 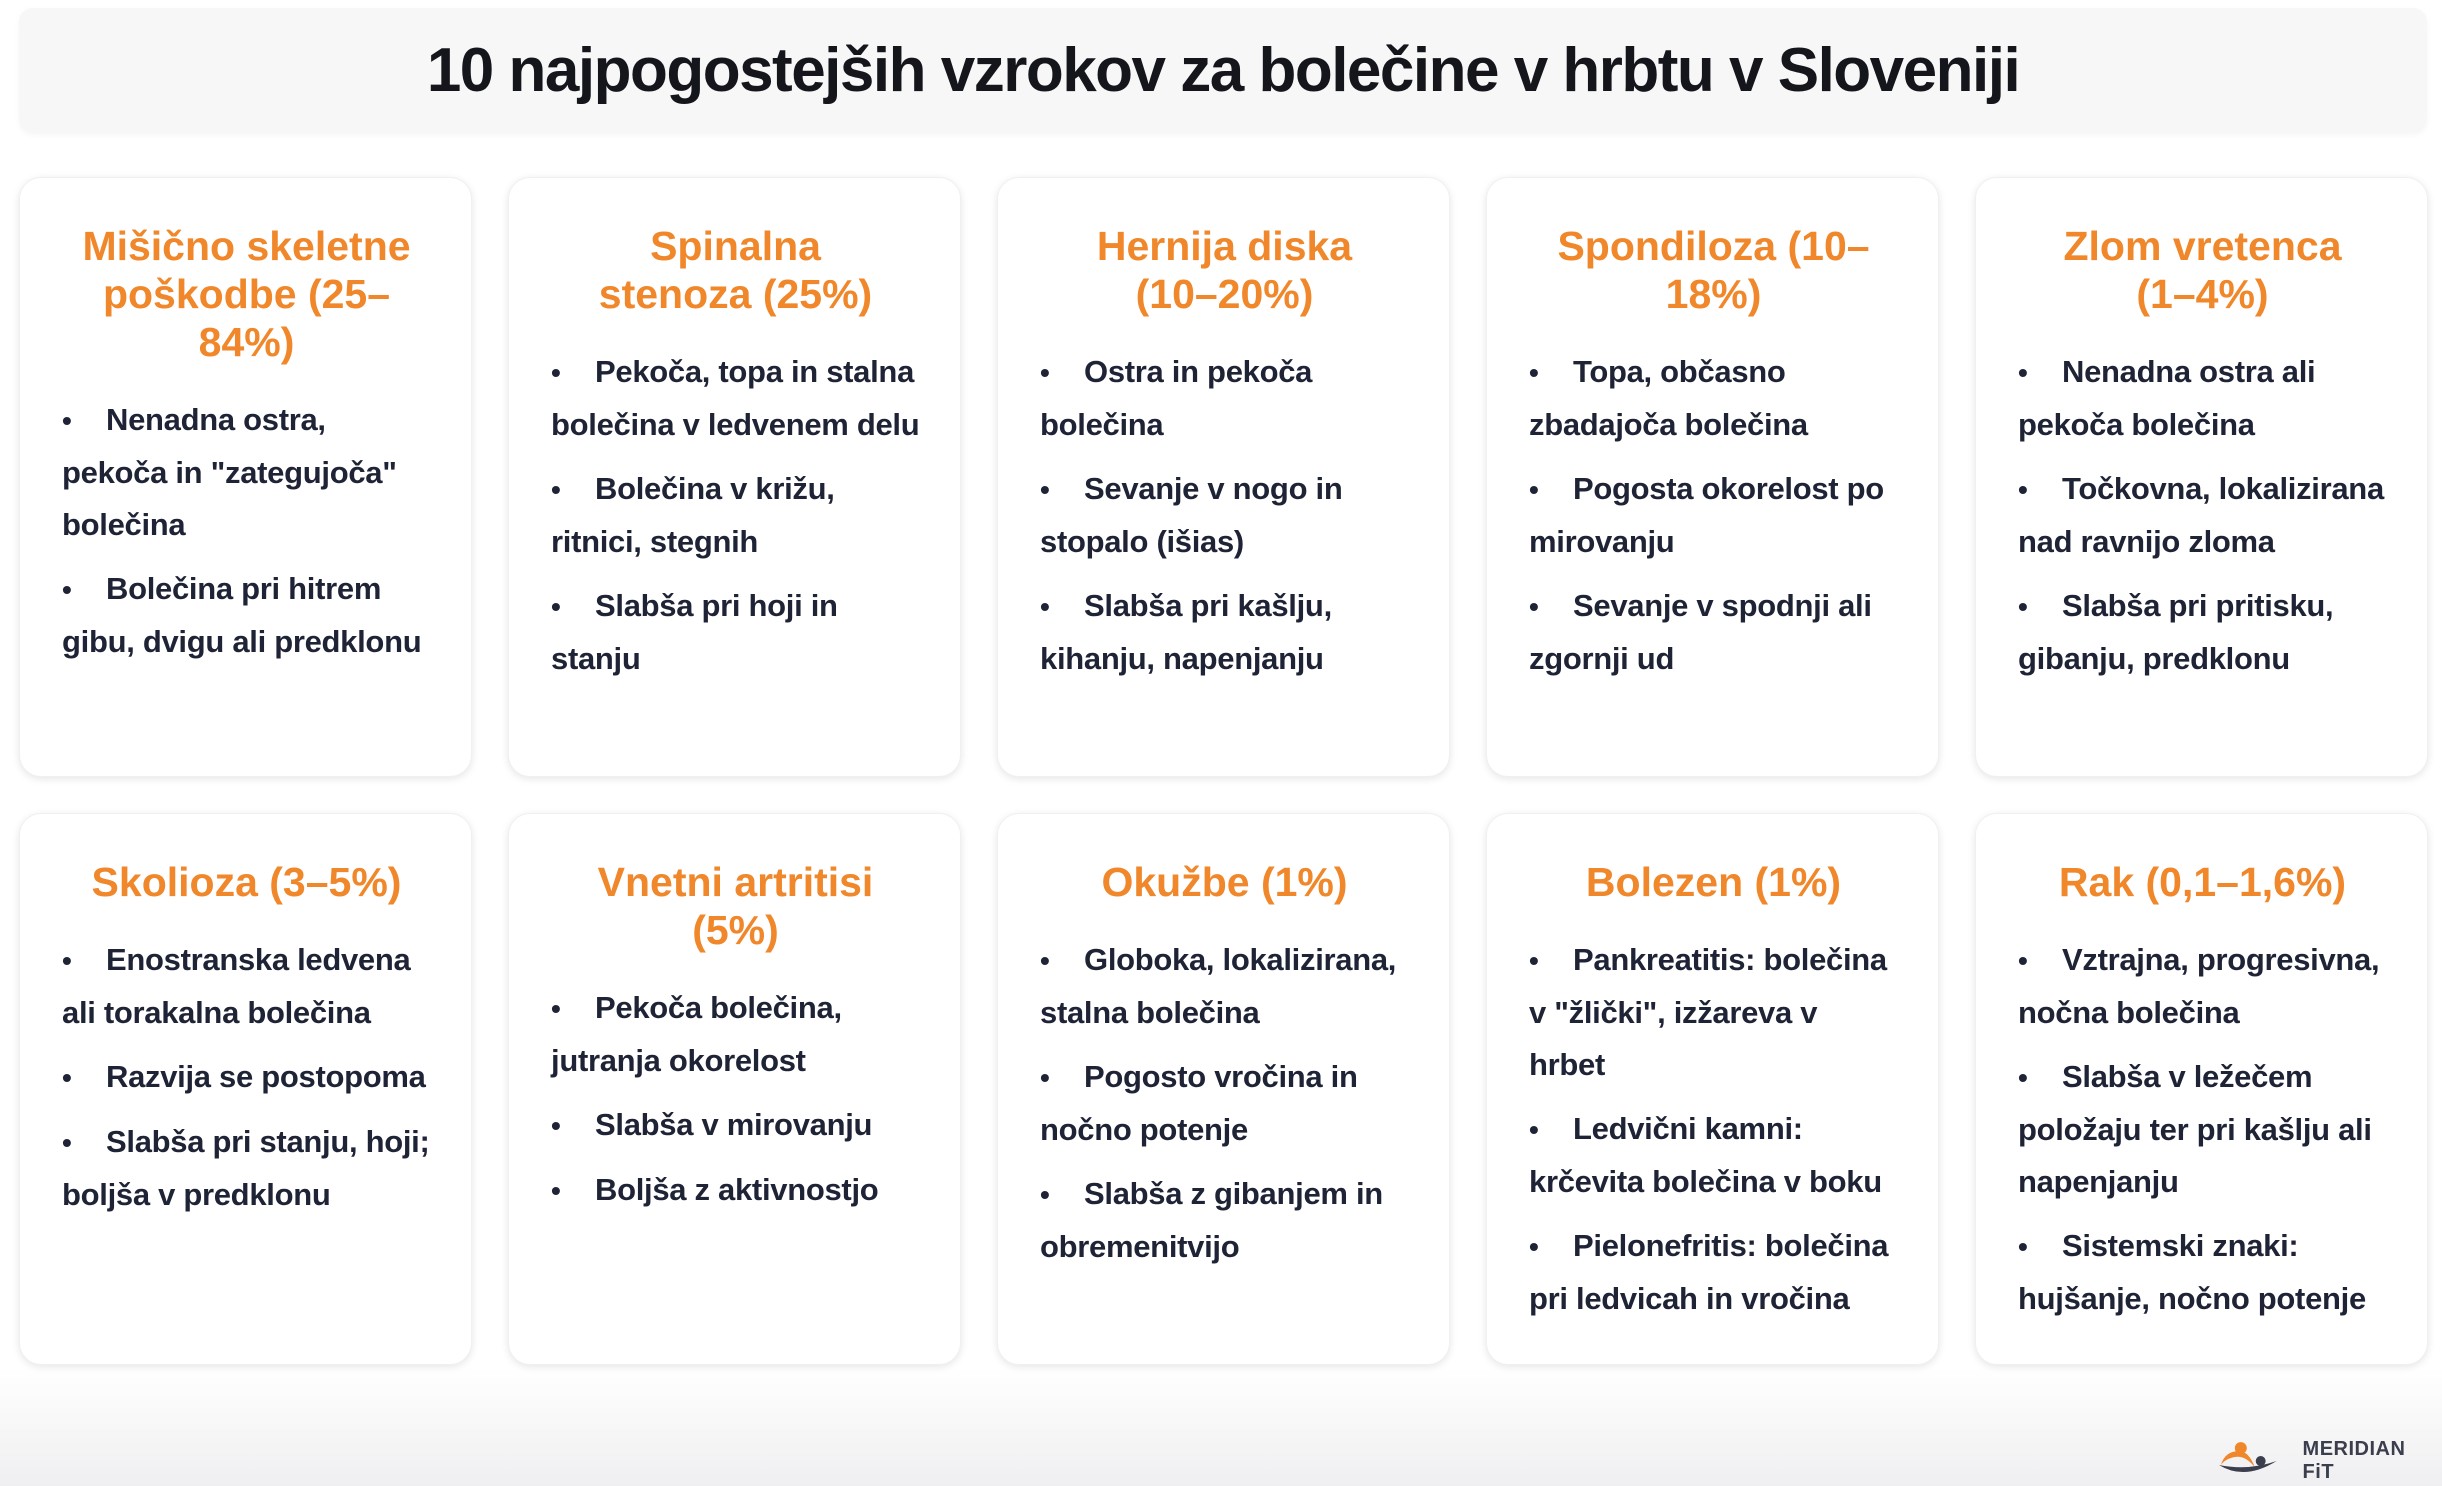 I want to click on symptom-item: • Pogosta okorelost po mirovanju, so click(x=1713, y=515).